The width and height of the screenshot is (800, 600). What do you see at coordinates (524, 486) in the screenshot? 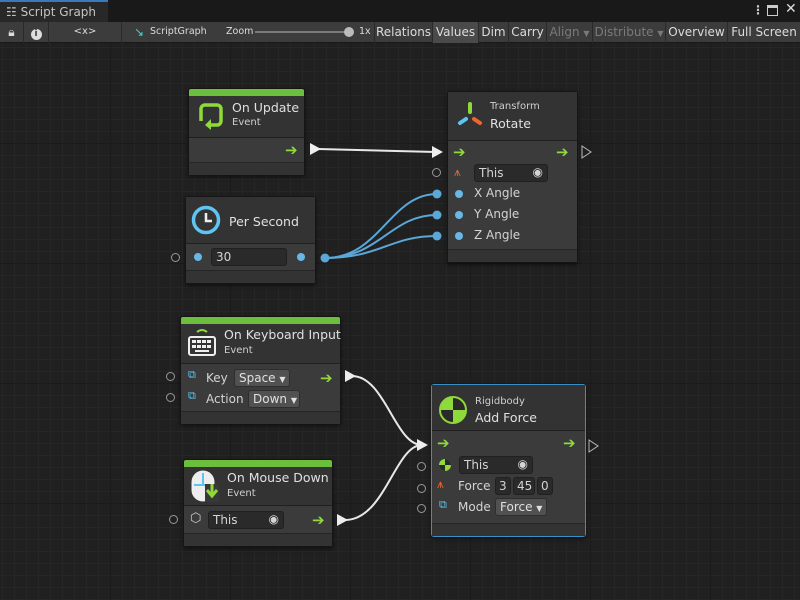
I see `force-y-field: 45` at bounding box center [524, 486].